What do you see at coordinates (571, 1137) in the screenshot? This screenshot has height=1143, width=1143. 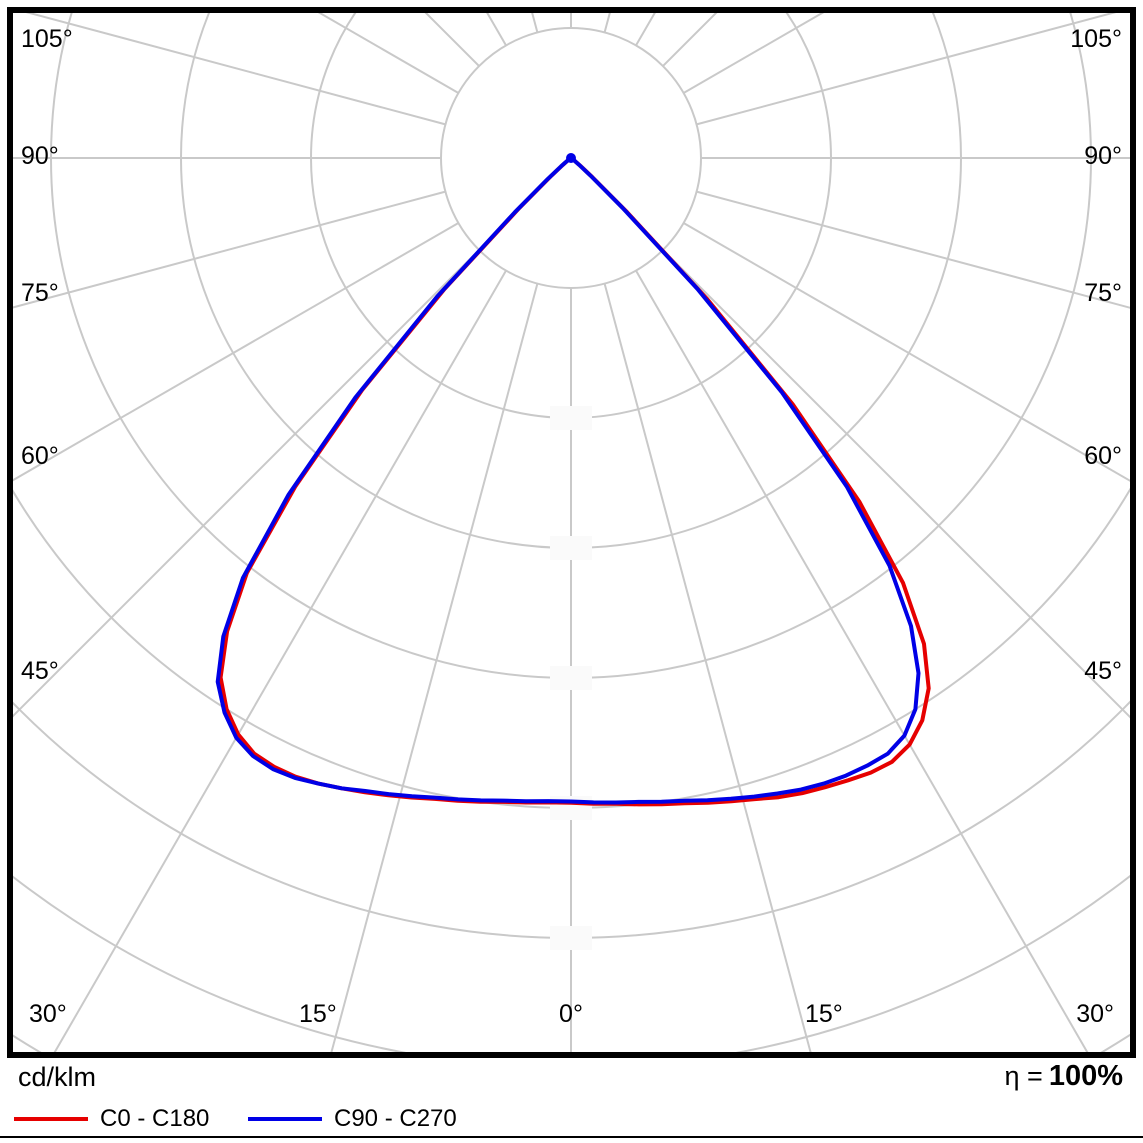 I see `bottom-divider` at bounding box center [571, 1137].